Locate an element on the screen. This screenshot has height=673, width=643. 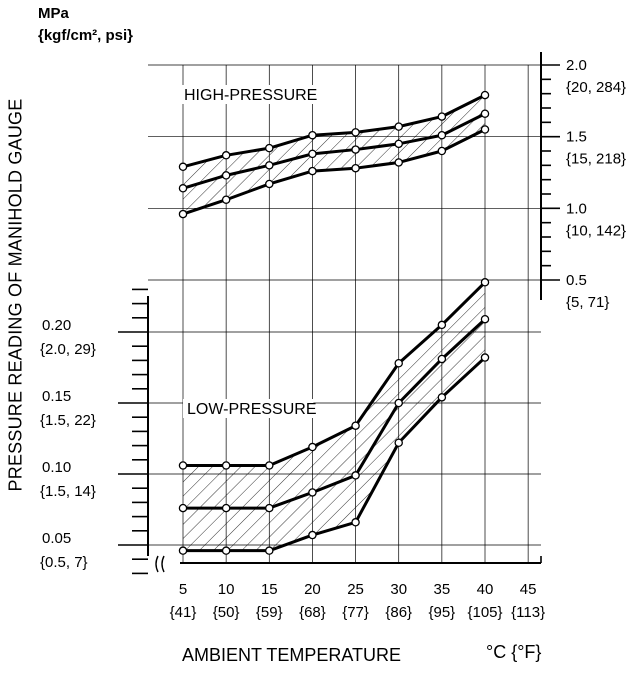
high-lower-line is located at coordinates (334, 172).